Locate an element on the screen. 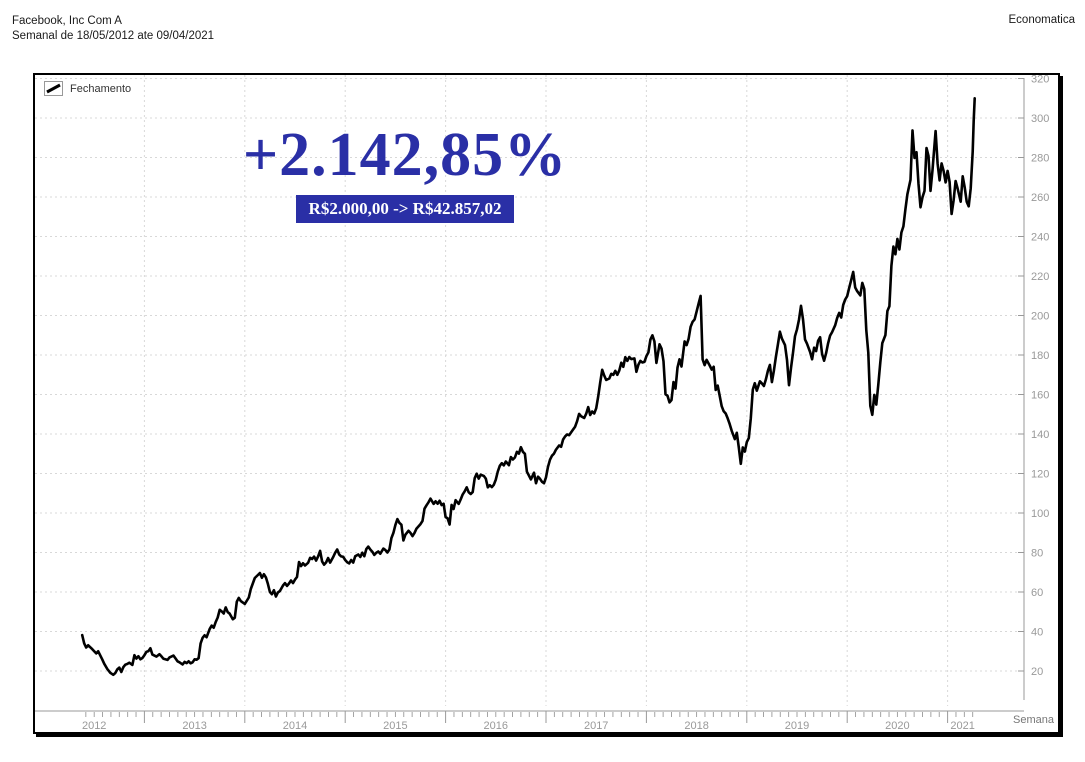  svg-text: 2018 is located at coordinates (696, 726).